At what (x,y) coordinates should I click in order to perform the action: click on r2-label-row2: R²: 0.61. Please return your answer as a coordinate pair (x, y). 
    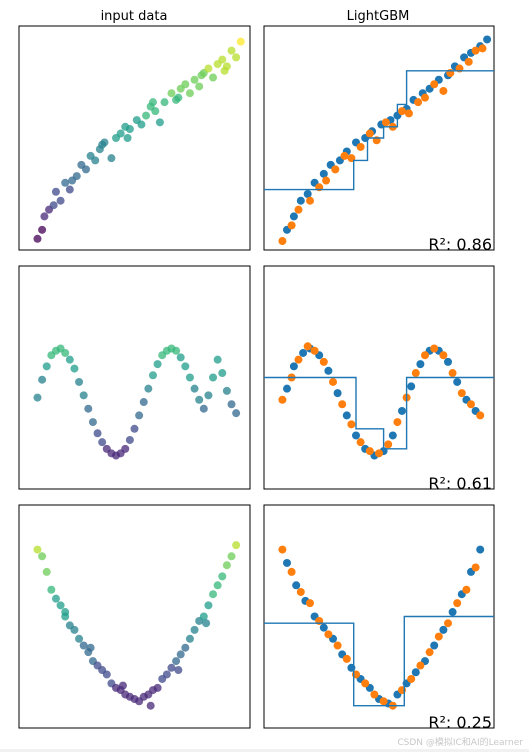
    Looking at the image, I should click on (460, 483).